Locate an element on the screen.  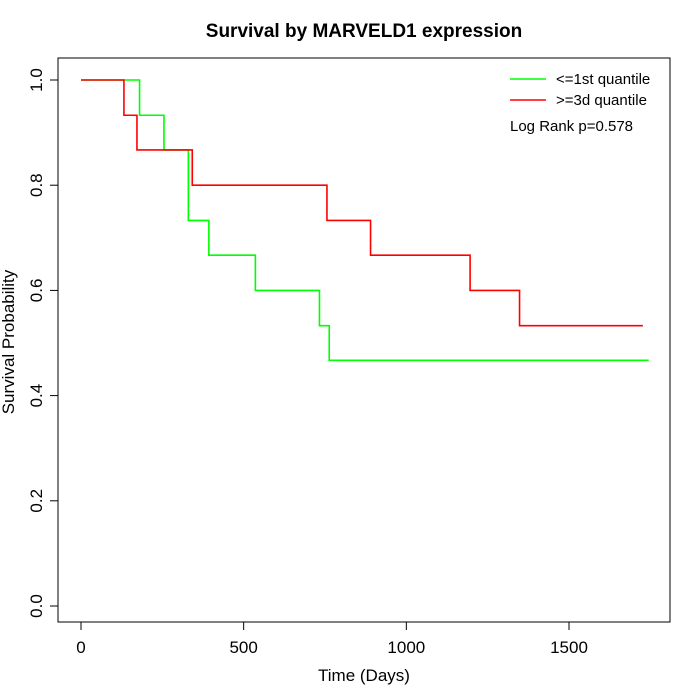
log-rank-annotation: Log Rank p=0.578 is located at coordinates (571, 126).